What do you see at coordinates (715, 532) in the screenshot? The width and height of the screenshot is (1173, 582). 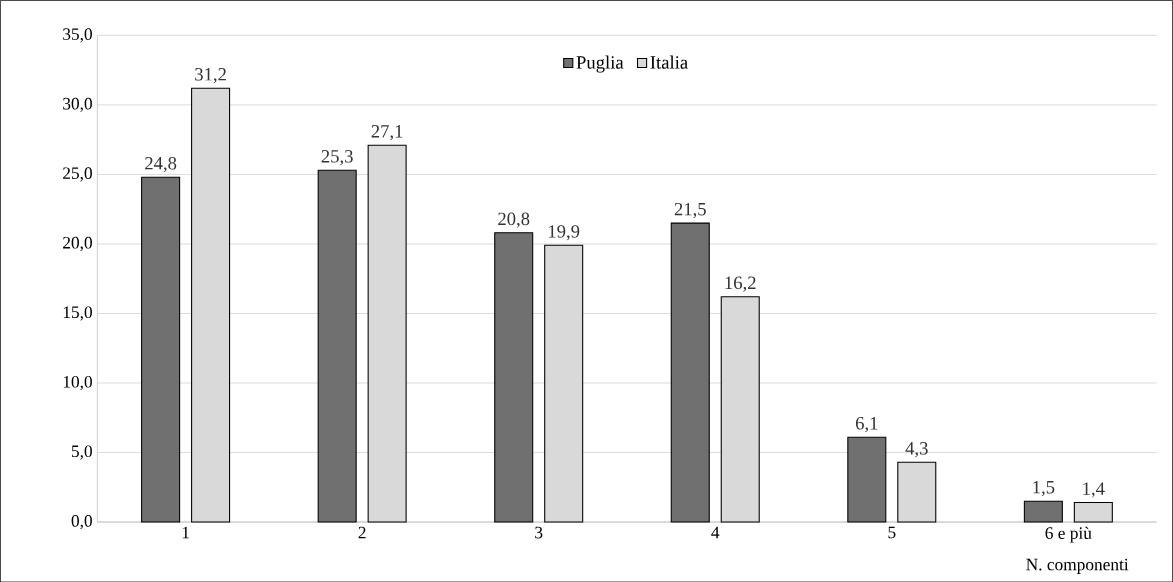 I see `x-tick-label: 4` at bounding box center [715, 532].